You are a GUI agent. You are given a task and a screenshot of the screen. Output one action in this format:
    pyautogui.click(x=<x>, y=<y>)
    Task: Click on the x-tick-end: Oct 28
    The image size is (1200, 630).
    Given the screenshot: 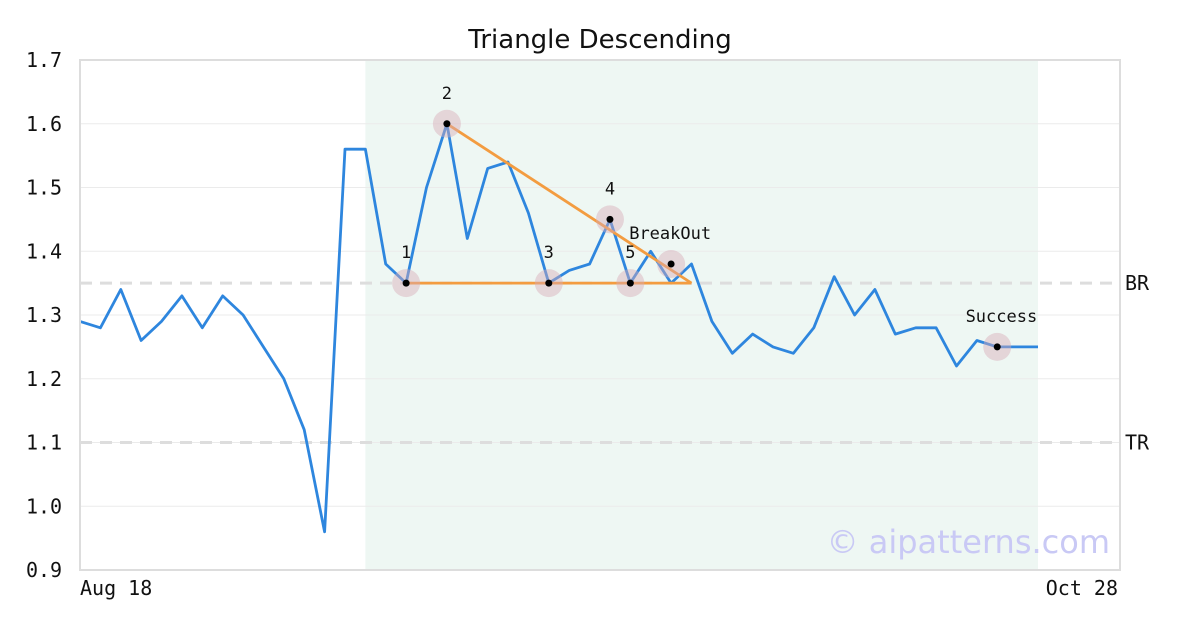 What is the action you would take?
    pyautogui.click(x=1082, y=588)
    